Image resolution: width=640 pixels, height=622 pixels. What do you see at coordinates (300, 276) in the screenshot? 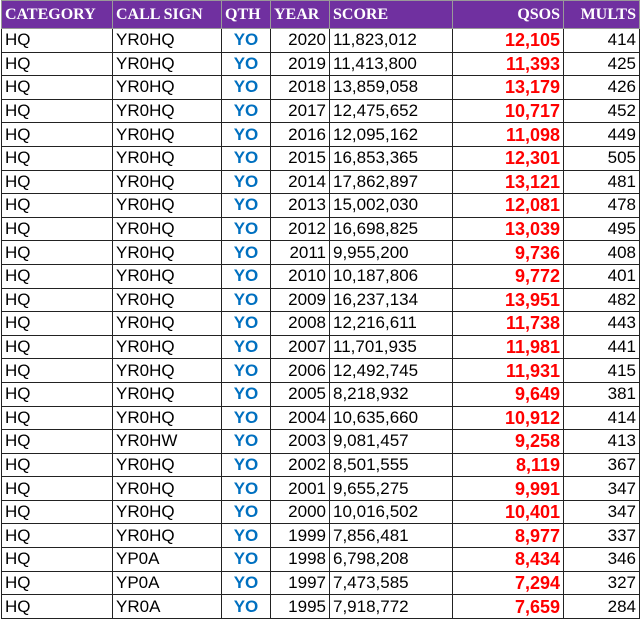
I see `year-cell: 2010` at bounding box center [300, 276].